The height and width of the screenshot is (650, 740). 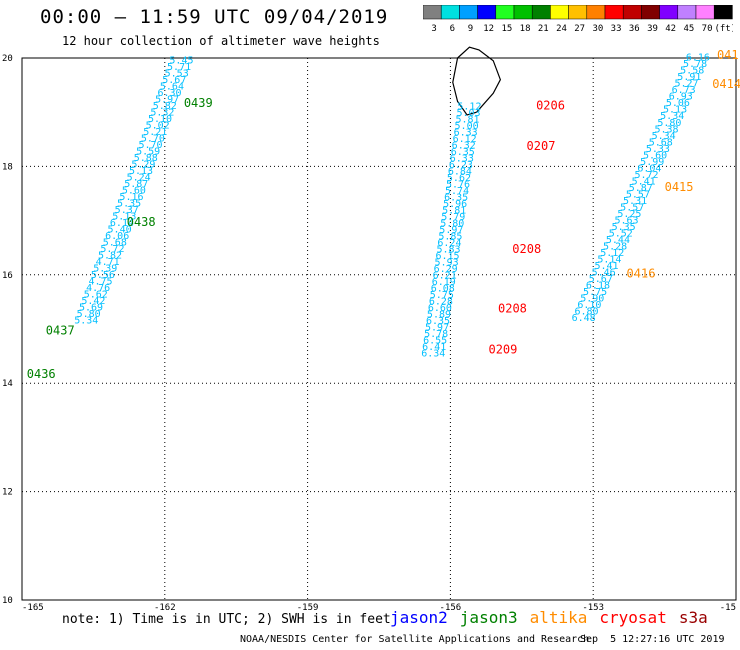 What do you see at coordinates (160, 119) in the screenshot?
I see `swh-value: 5.10` at bounding box center [160, 119].